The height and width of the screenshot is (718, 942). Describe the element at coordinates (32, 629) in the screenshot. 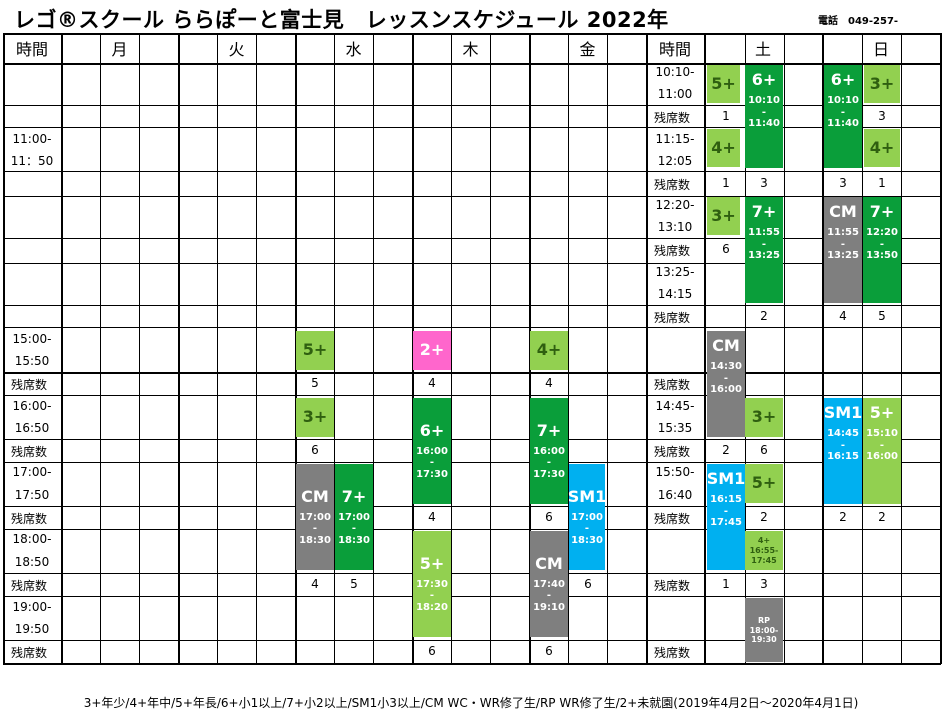

I see `left-time-6-end: 19:50` at that location.